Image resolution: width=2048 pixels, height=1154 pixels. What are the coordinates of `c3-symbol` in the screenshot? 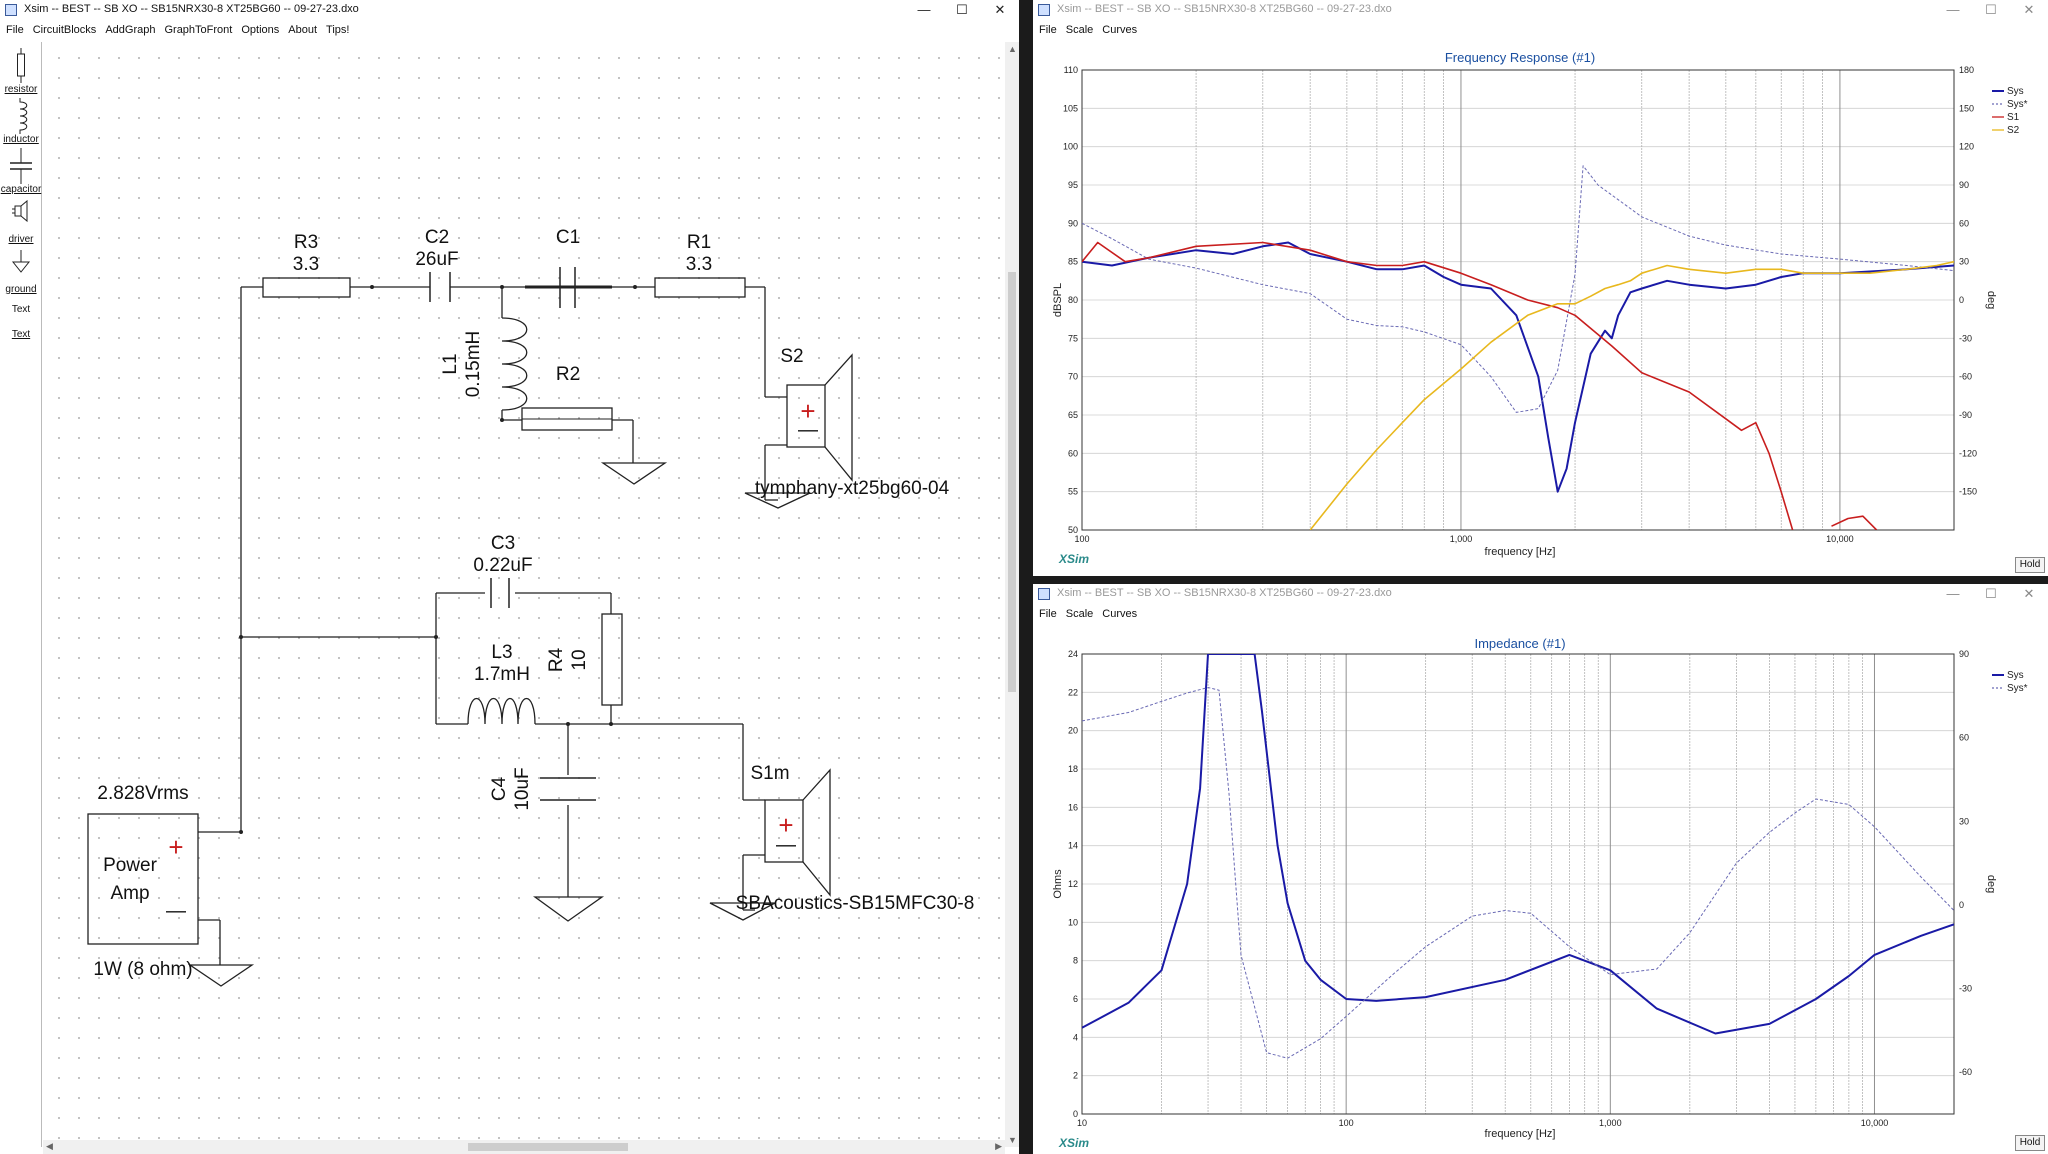 It's located at (500, 593).